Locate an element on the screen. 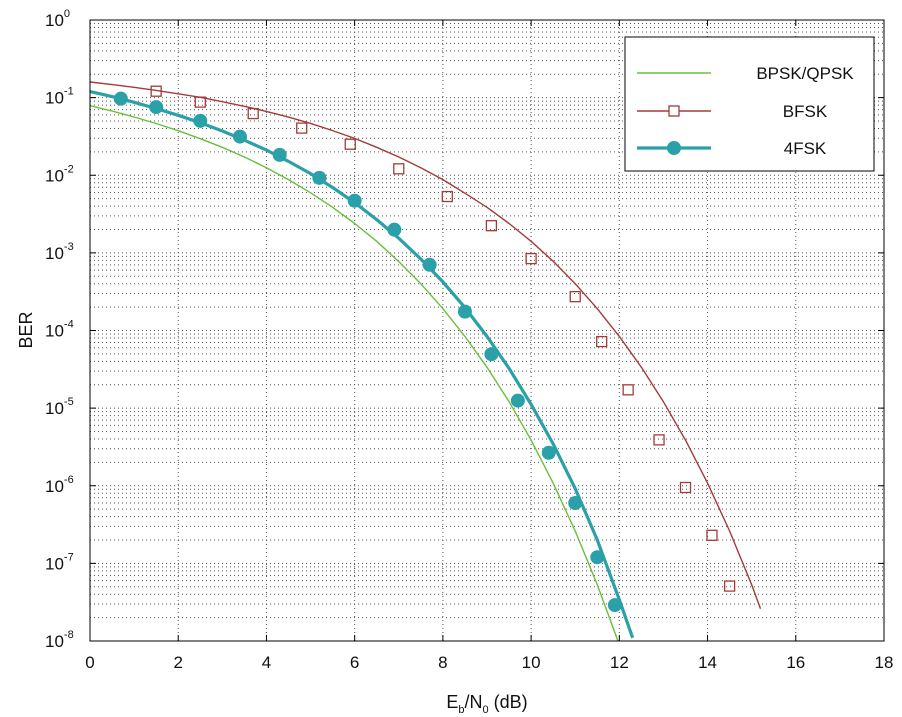 Image resolution: width=902 pixels, height=717 pixels. x-tick-label: 8 is located at coordinates (442, 662).